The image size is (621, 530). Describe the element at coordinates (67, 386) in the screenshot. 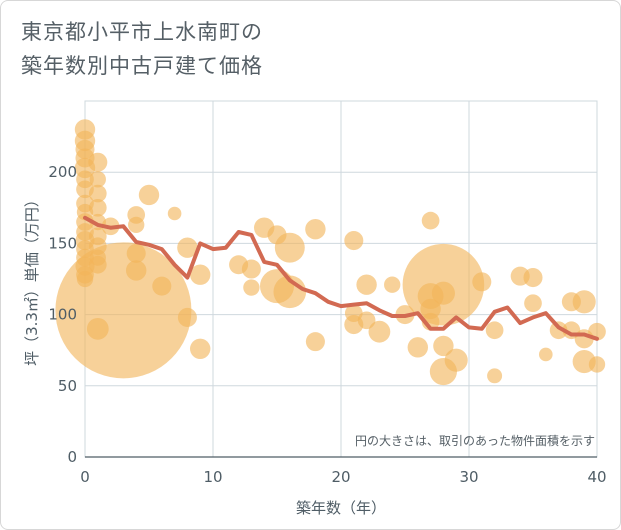

I see `y-tick-label: 50` at that location.